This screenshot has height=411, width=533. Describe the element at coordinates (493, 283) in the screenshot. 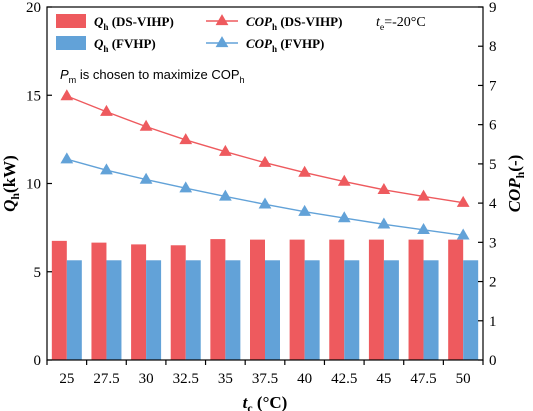

I see `y-right-tick-label: 2` at that location.